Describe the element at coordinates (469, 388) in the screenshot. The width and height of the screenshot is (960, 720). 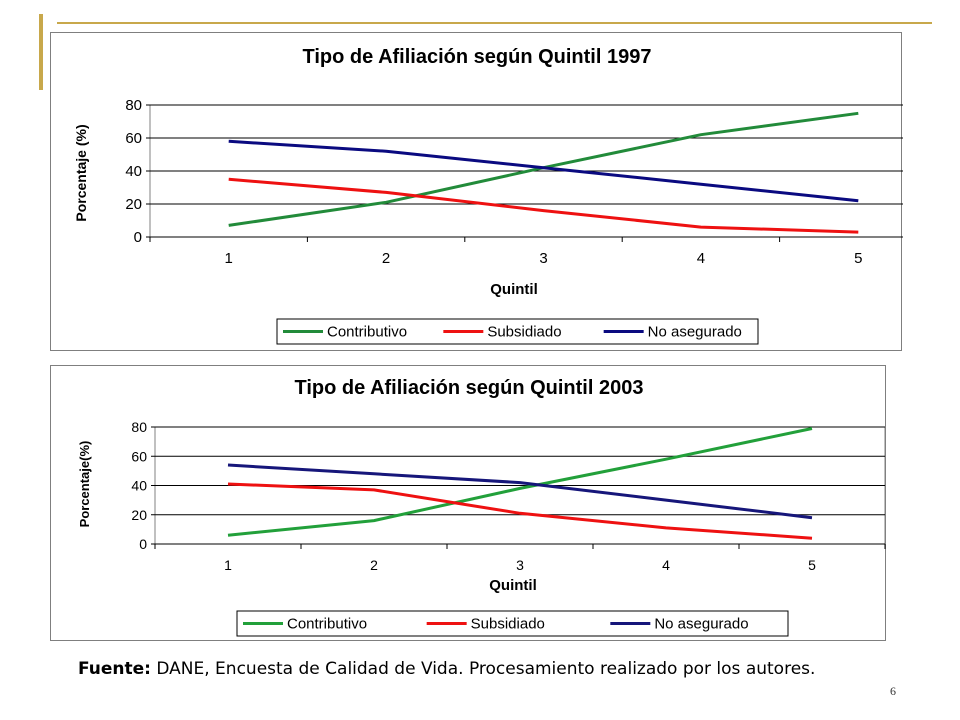
I see `chart-title: Tipo de Afiliación según Quintil 2003` at that location.